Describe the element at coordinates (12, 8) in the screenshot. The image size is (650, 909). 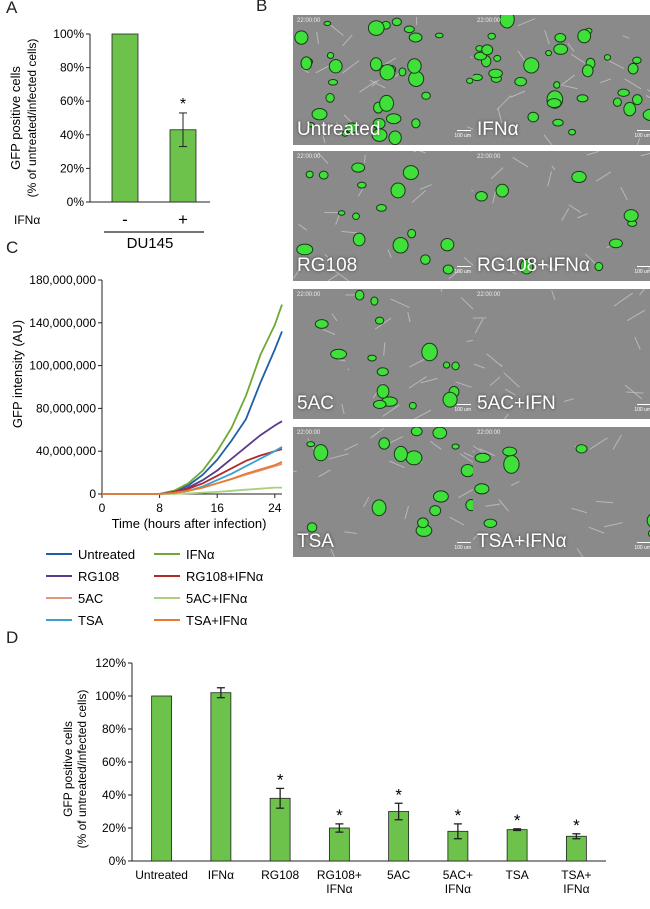
I see `panel-letter-a: A` at that location.